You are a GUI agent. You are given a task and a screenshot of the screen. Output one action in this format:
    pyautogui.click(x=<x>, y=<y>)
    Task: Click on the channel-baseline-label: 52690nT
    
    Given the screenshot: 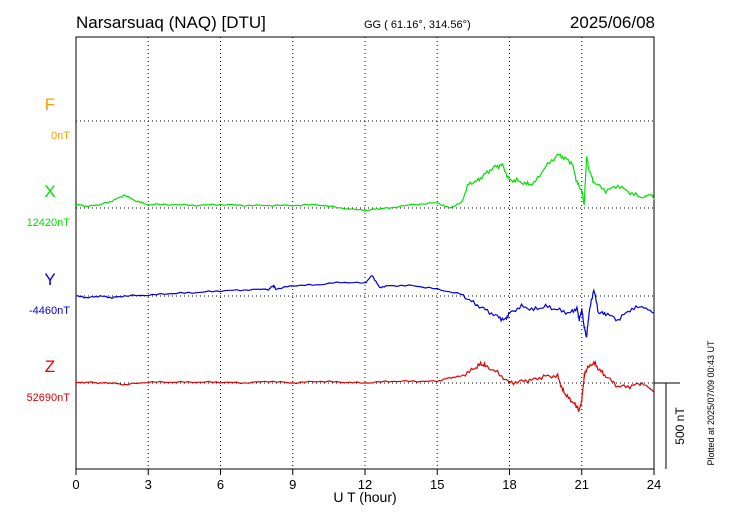 What is the action you would take?
    pyautogui.click(x=49, y=398)
    